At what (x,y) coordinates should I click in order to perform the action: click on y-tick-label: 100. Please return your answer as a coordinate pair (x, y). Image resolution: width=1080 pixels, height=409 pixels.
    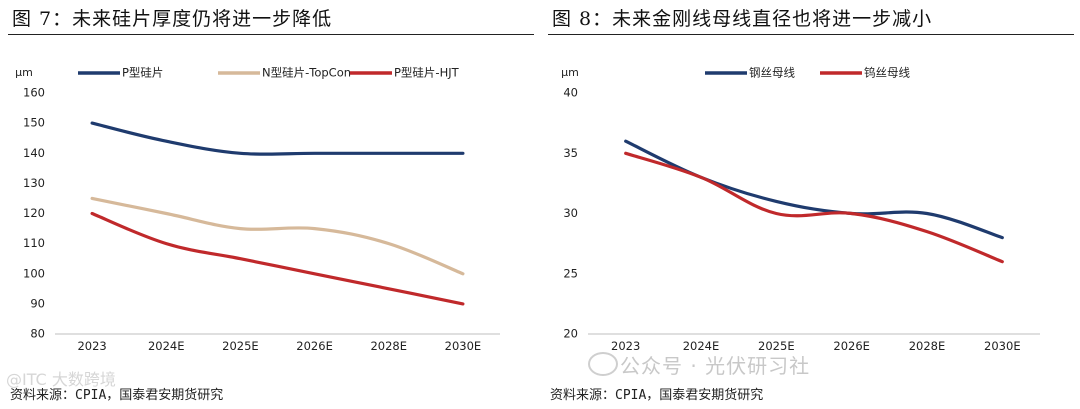
    Looking at the image, I should click on (34, 273).